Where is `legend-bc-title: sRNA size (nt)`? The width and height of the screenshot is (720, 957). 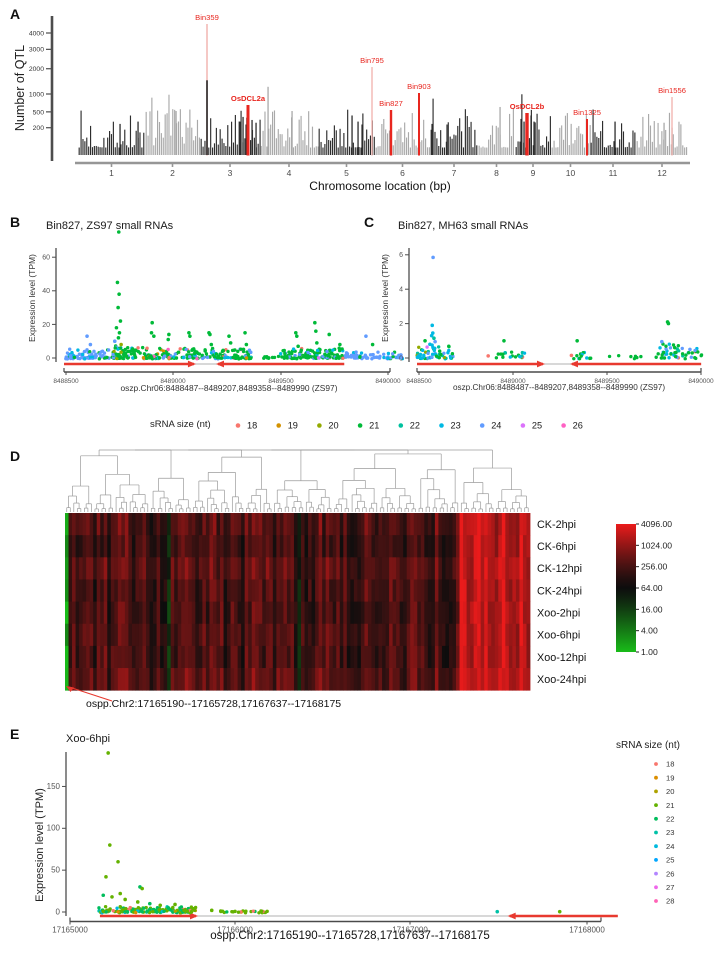 legend-bc-title: sRNA size (nt) is located at coordinates (180, 424).